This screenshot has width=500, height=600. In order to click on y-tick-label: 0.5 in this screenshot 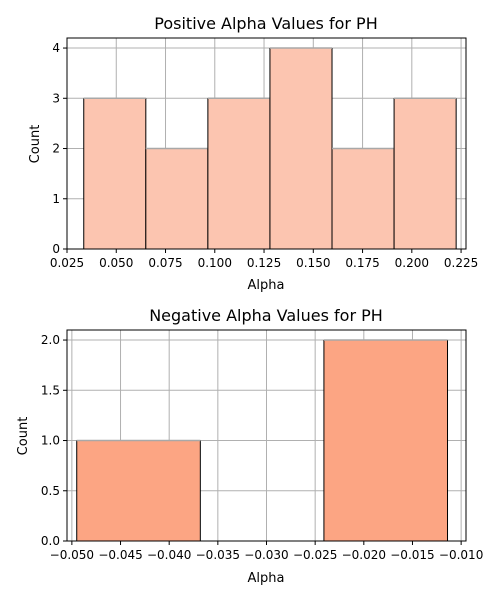, I will do `click(50, 491)`.